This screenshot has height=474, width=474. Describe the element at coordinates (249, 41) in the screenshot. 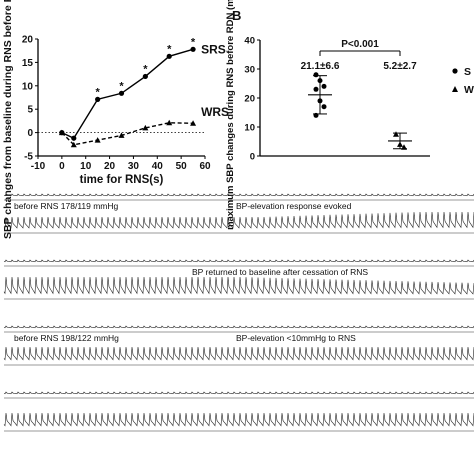

I see `b-y-tick-label: 40` at that location.